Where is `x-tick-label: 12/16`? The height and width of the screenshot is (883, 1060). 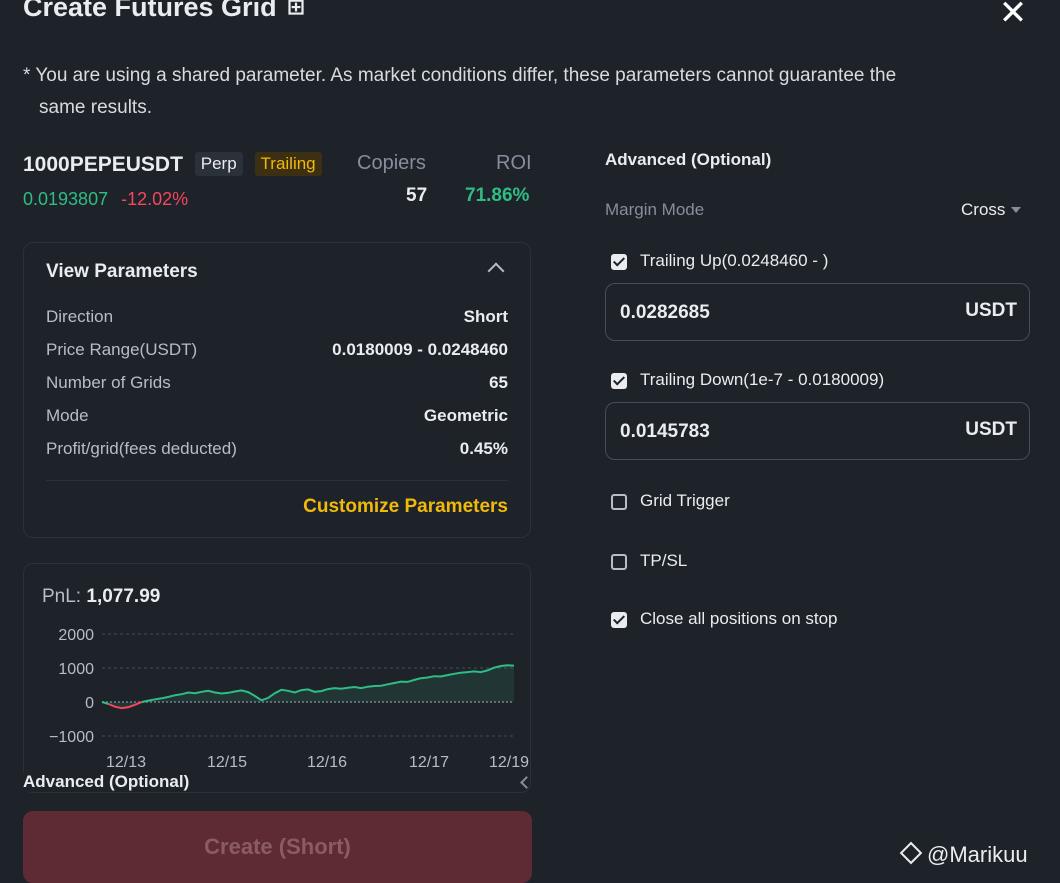
x-tick-label: 12/16 is located at coordinates (327, 762).